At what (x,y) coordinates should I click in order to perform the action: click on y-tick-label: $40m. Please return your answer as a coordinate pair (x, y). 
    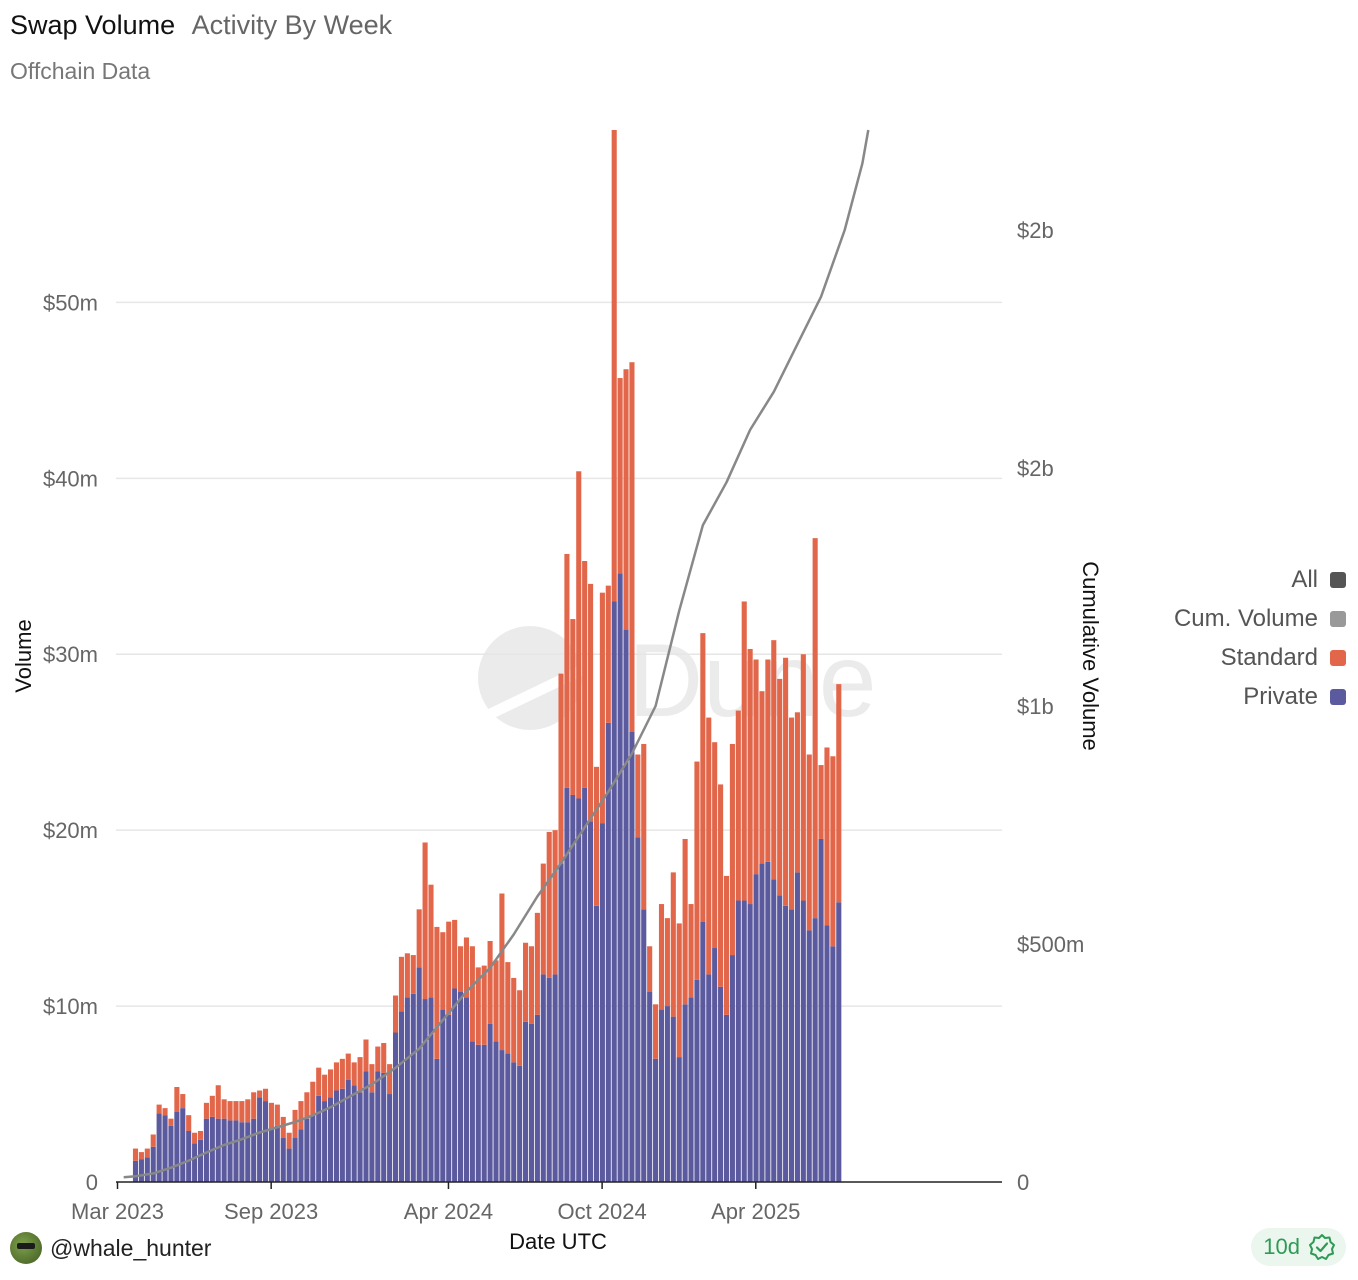
    Looking at the image, I should click on (70, 478).